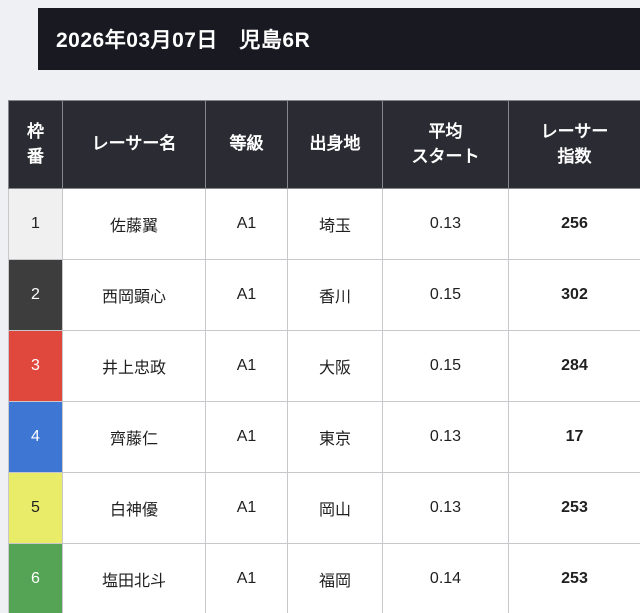  What do you see at coordinates (335, 437) in the screenshot?
I see `origin-cell: 東京` at bounding box center [335, 437].